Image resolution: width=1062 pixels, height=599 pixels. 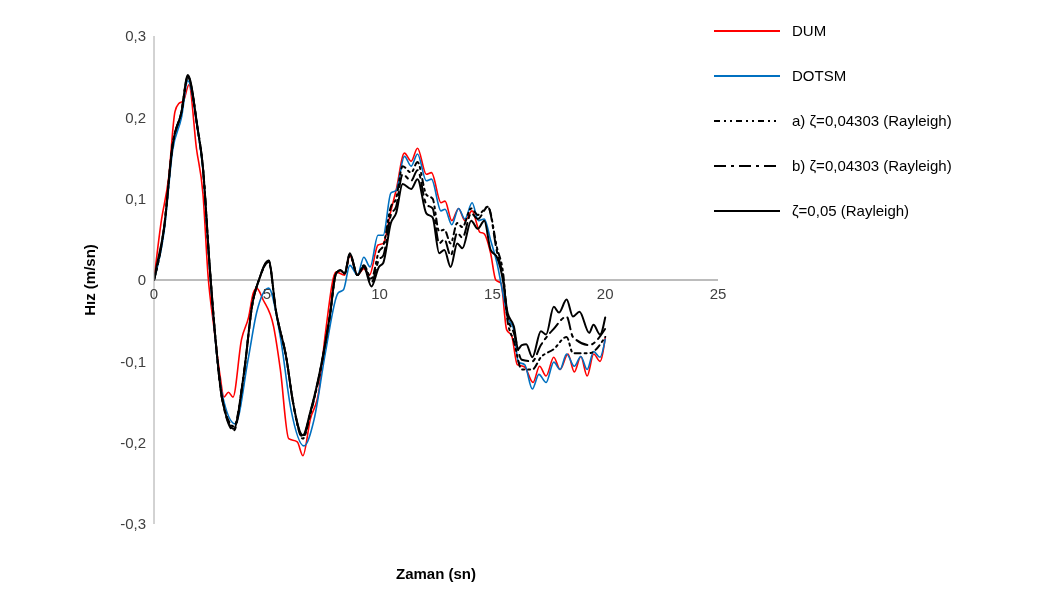 I want to click on y-tick-label: -0,1, so click(x=133, y=361).